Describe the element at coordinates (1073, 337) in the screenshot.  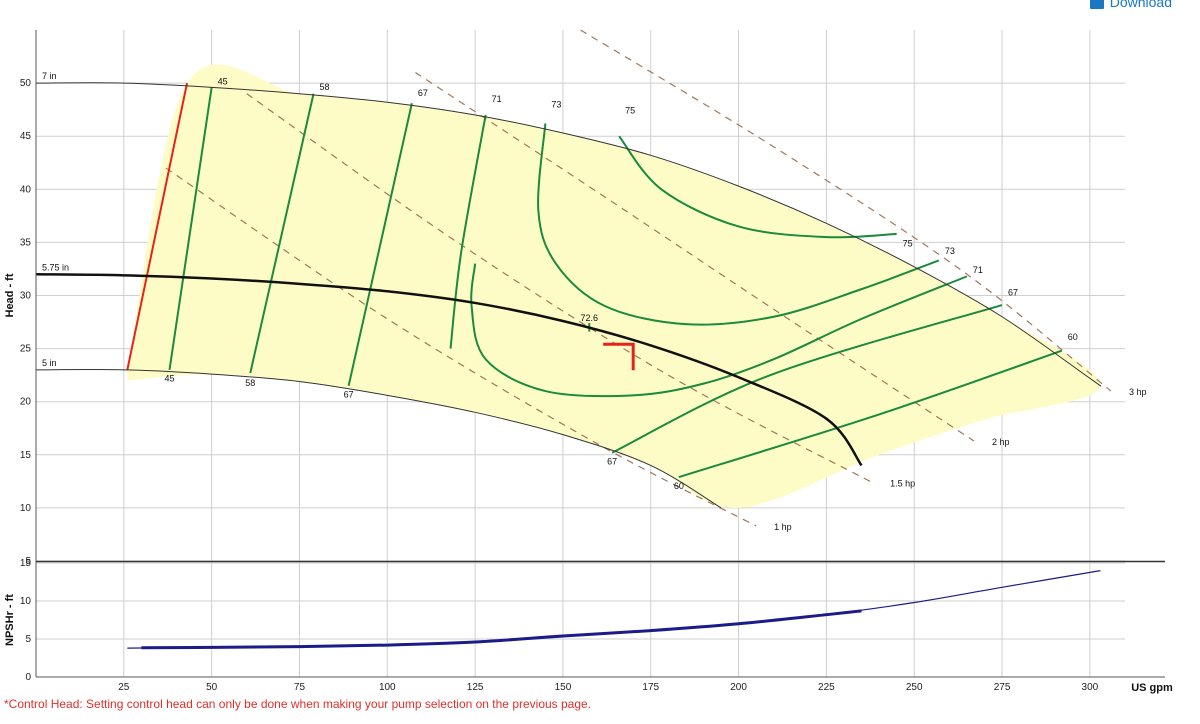
I see `efficiency-label-right: 60` at that location.